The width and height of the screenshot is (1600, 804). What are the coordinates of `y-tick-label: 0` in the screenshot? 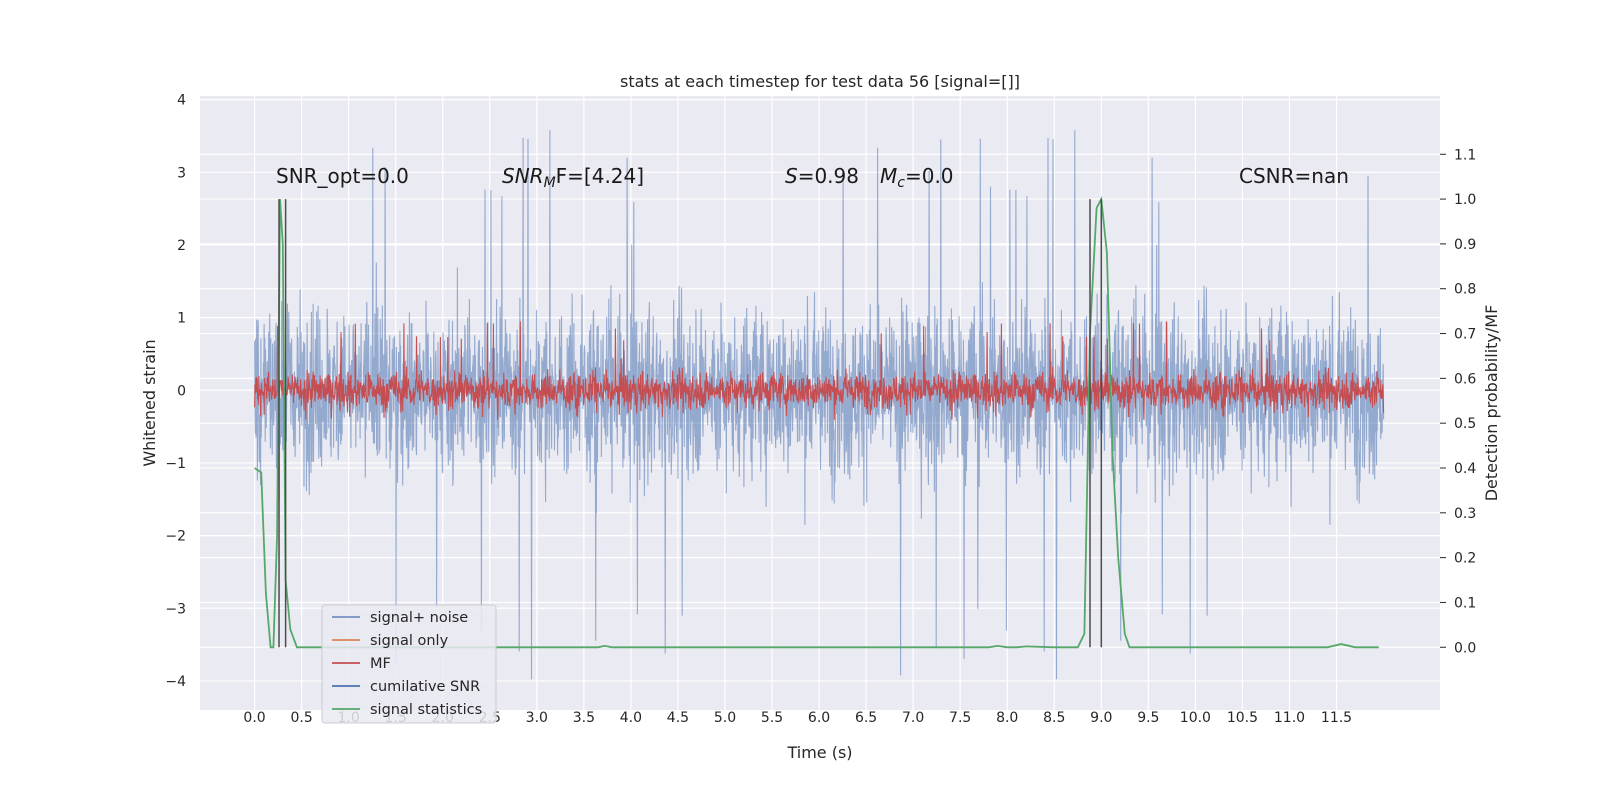 It's located at (181, 391).